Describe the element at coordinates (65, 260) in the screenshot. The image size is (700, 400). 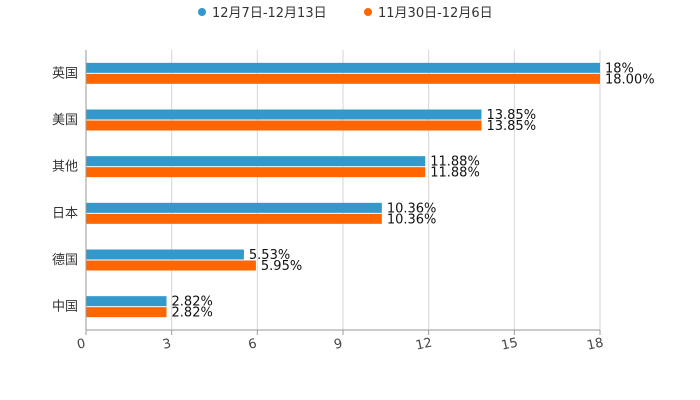
I see `category-label-4: 德国` at that location.